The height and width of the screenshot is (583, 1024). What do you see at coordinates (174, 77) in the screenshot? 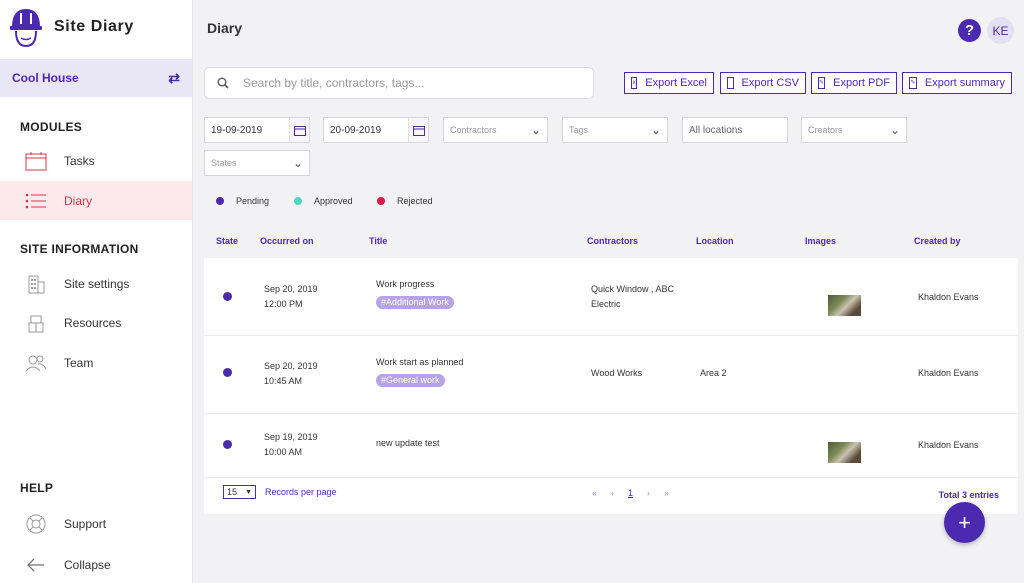
I see `swap-icon: ⇄` at bounding box center [174, 77].